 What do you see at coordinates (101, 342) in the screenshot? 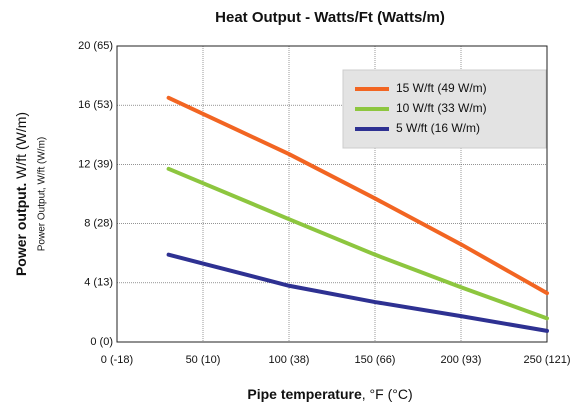
I see `y-tick-label: 0 (0)` at bounding box center [101, 342].